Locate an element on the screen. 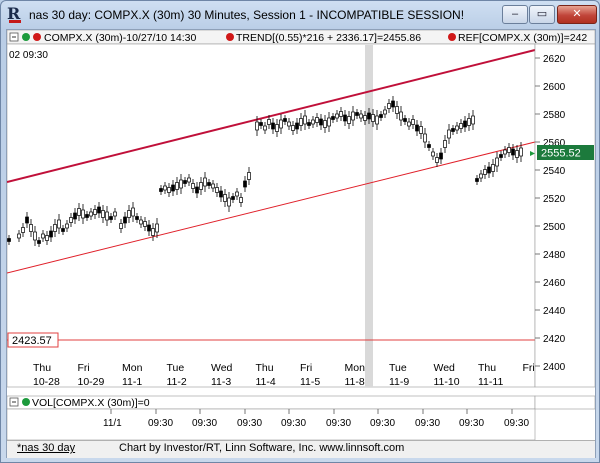 Image resolution: width=600 pixels, height=463 pixels. legend-ref-label: REF[COMPX.X (30m)]=242 is located at coordinates (522, 38).